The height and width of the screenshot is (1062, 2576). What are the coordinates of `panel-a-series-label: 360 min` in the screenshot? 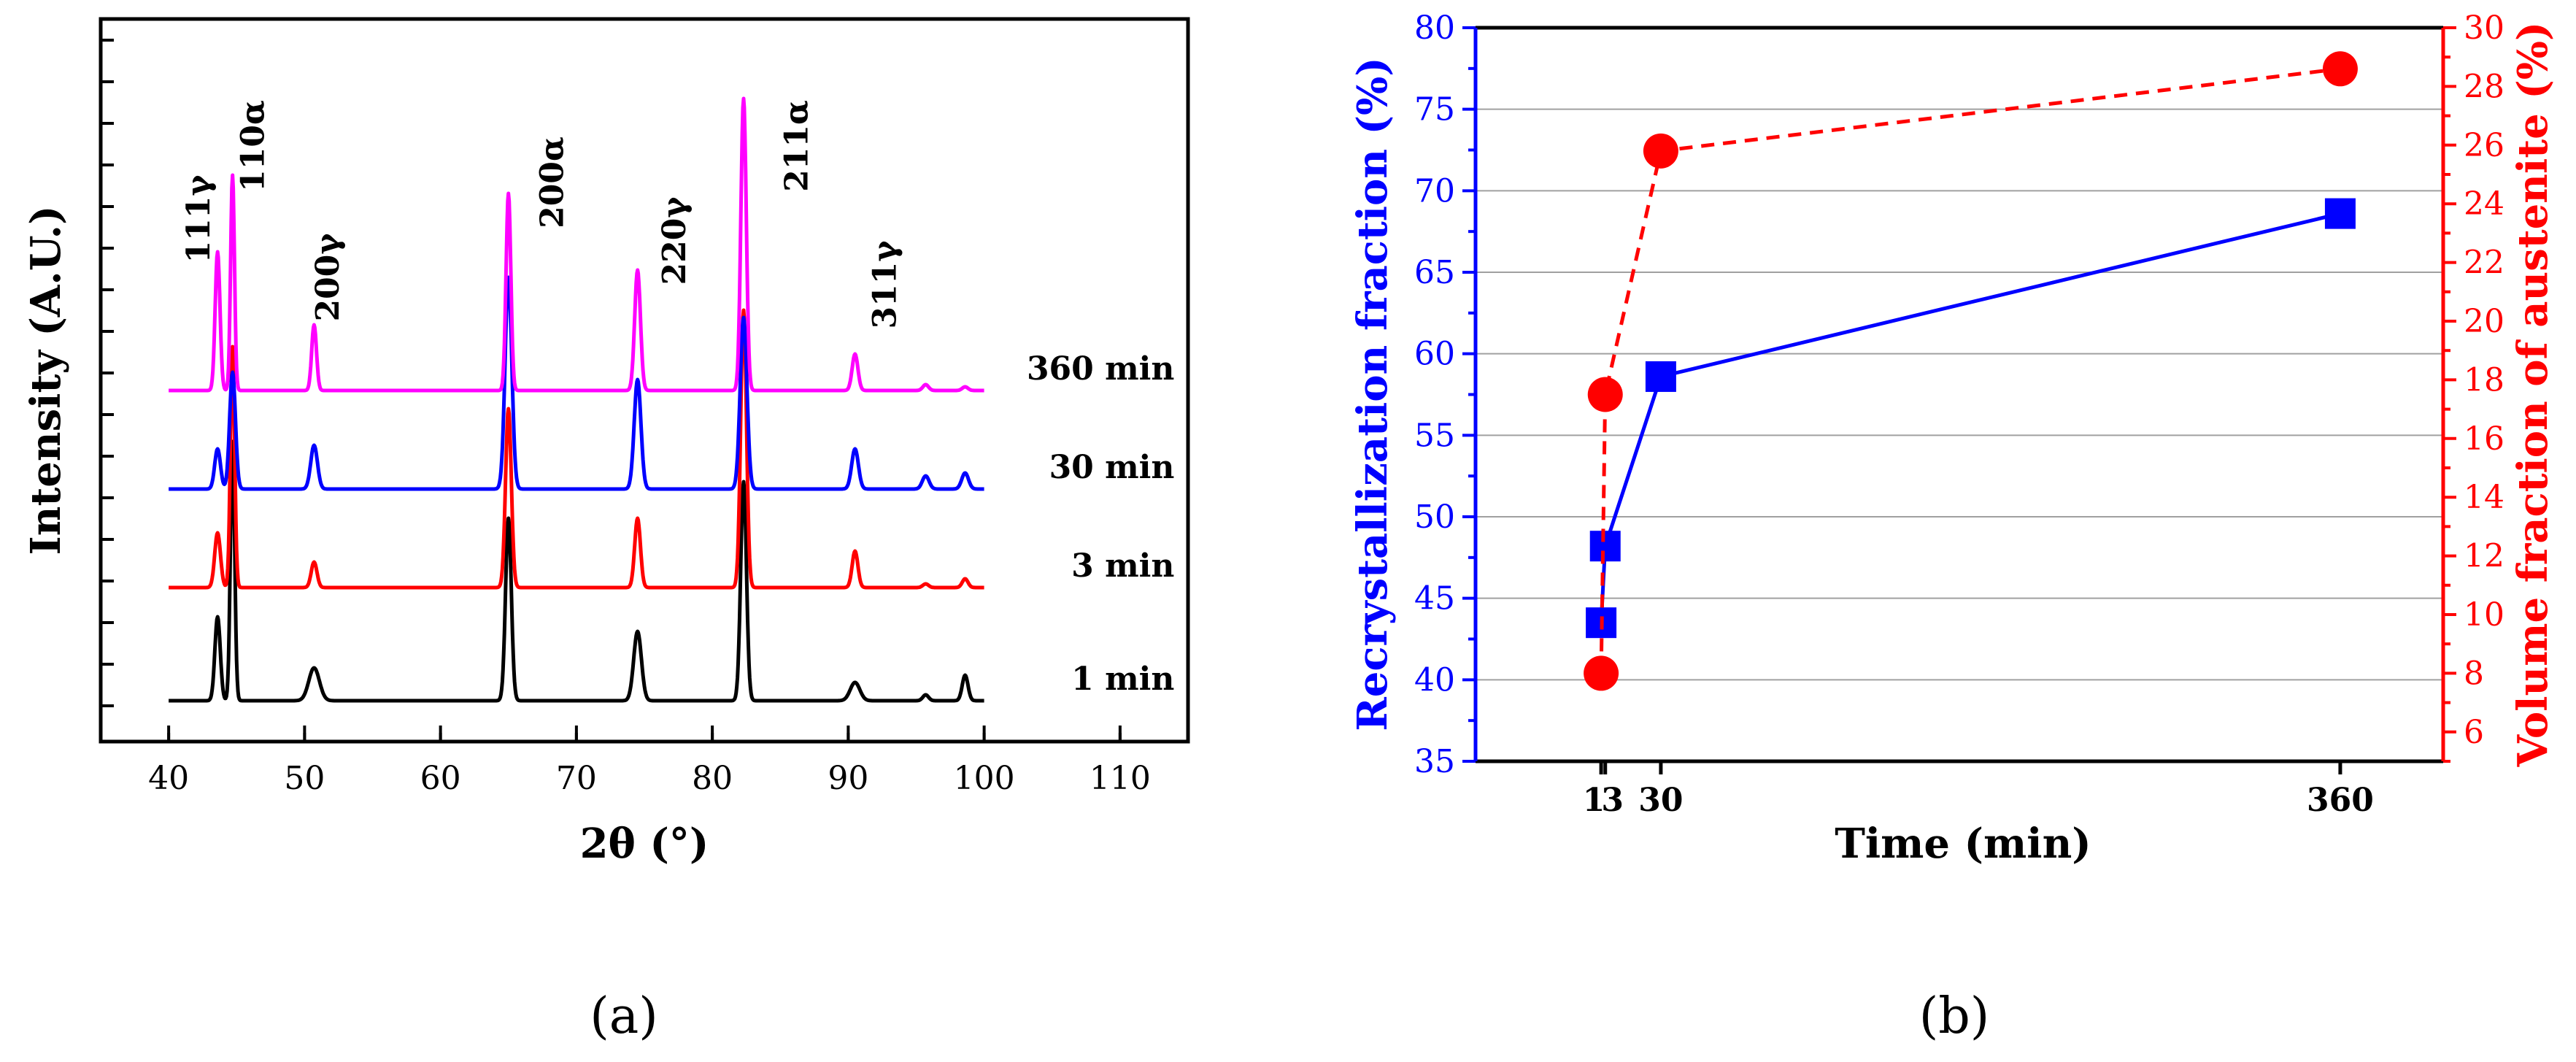 It's located at (1100, 369).